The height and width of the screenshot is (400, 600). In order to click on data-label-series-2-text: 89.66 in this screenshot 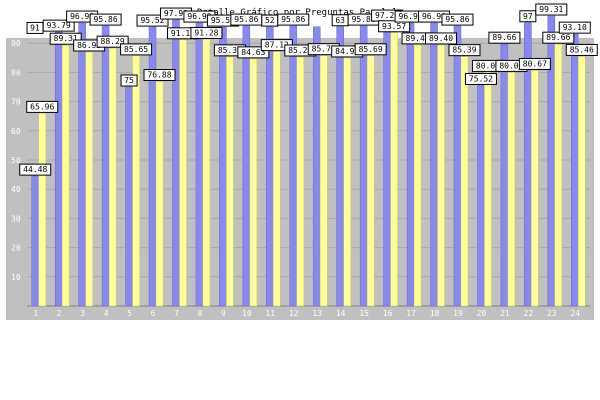, I will do `click(558, 37)`.